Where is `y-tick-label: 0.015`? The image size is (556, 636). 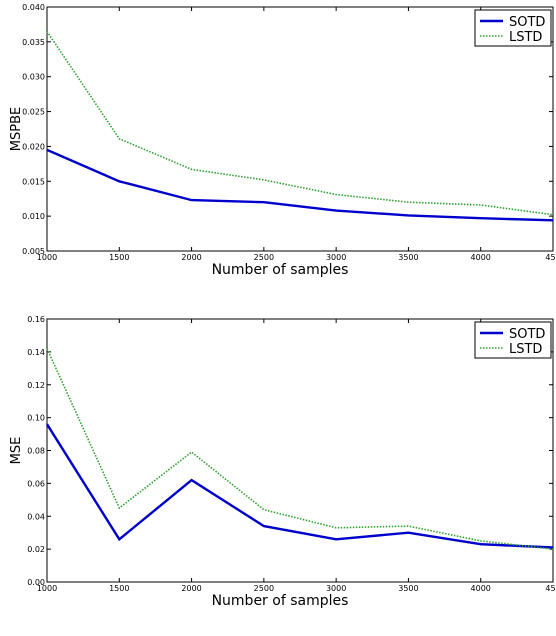
y-tick-label: 0.015 is located at coordinates (33, 181).